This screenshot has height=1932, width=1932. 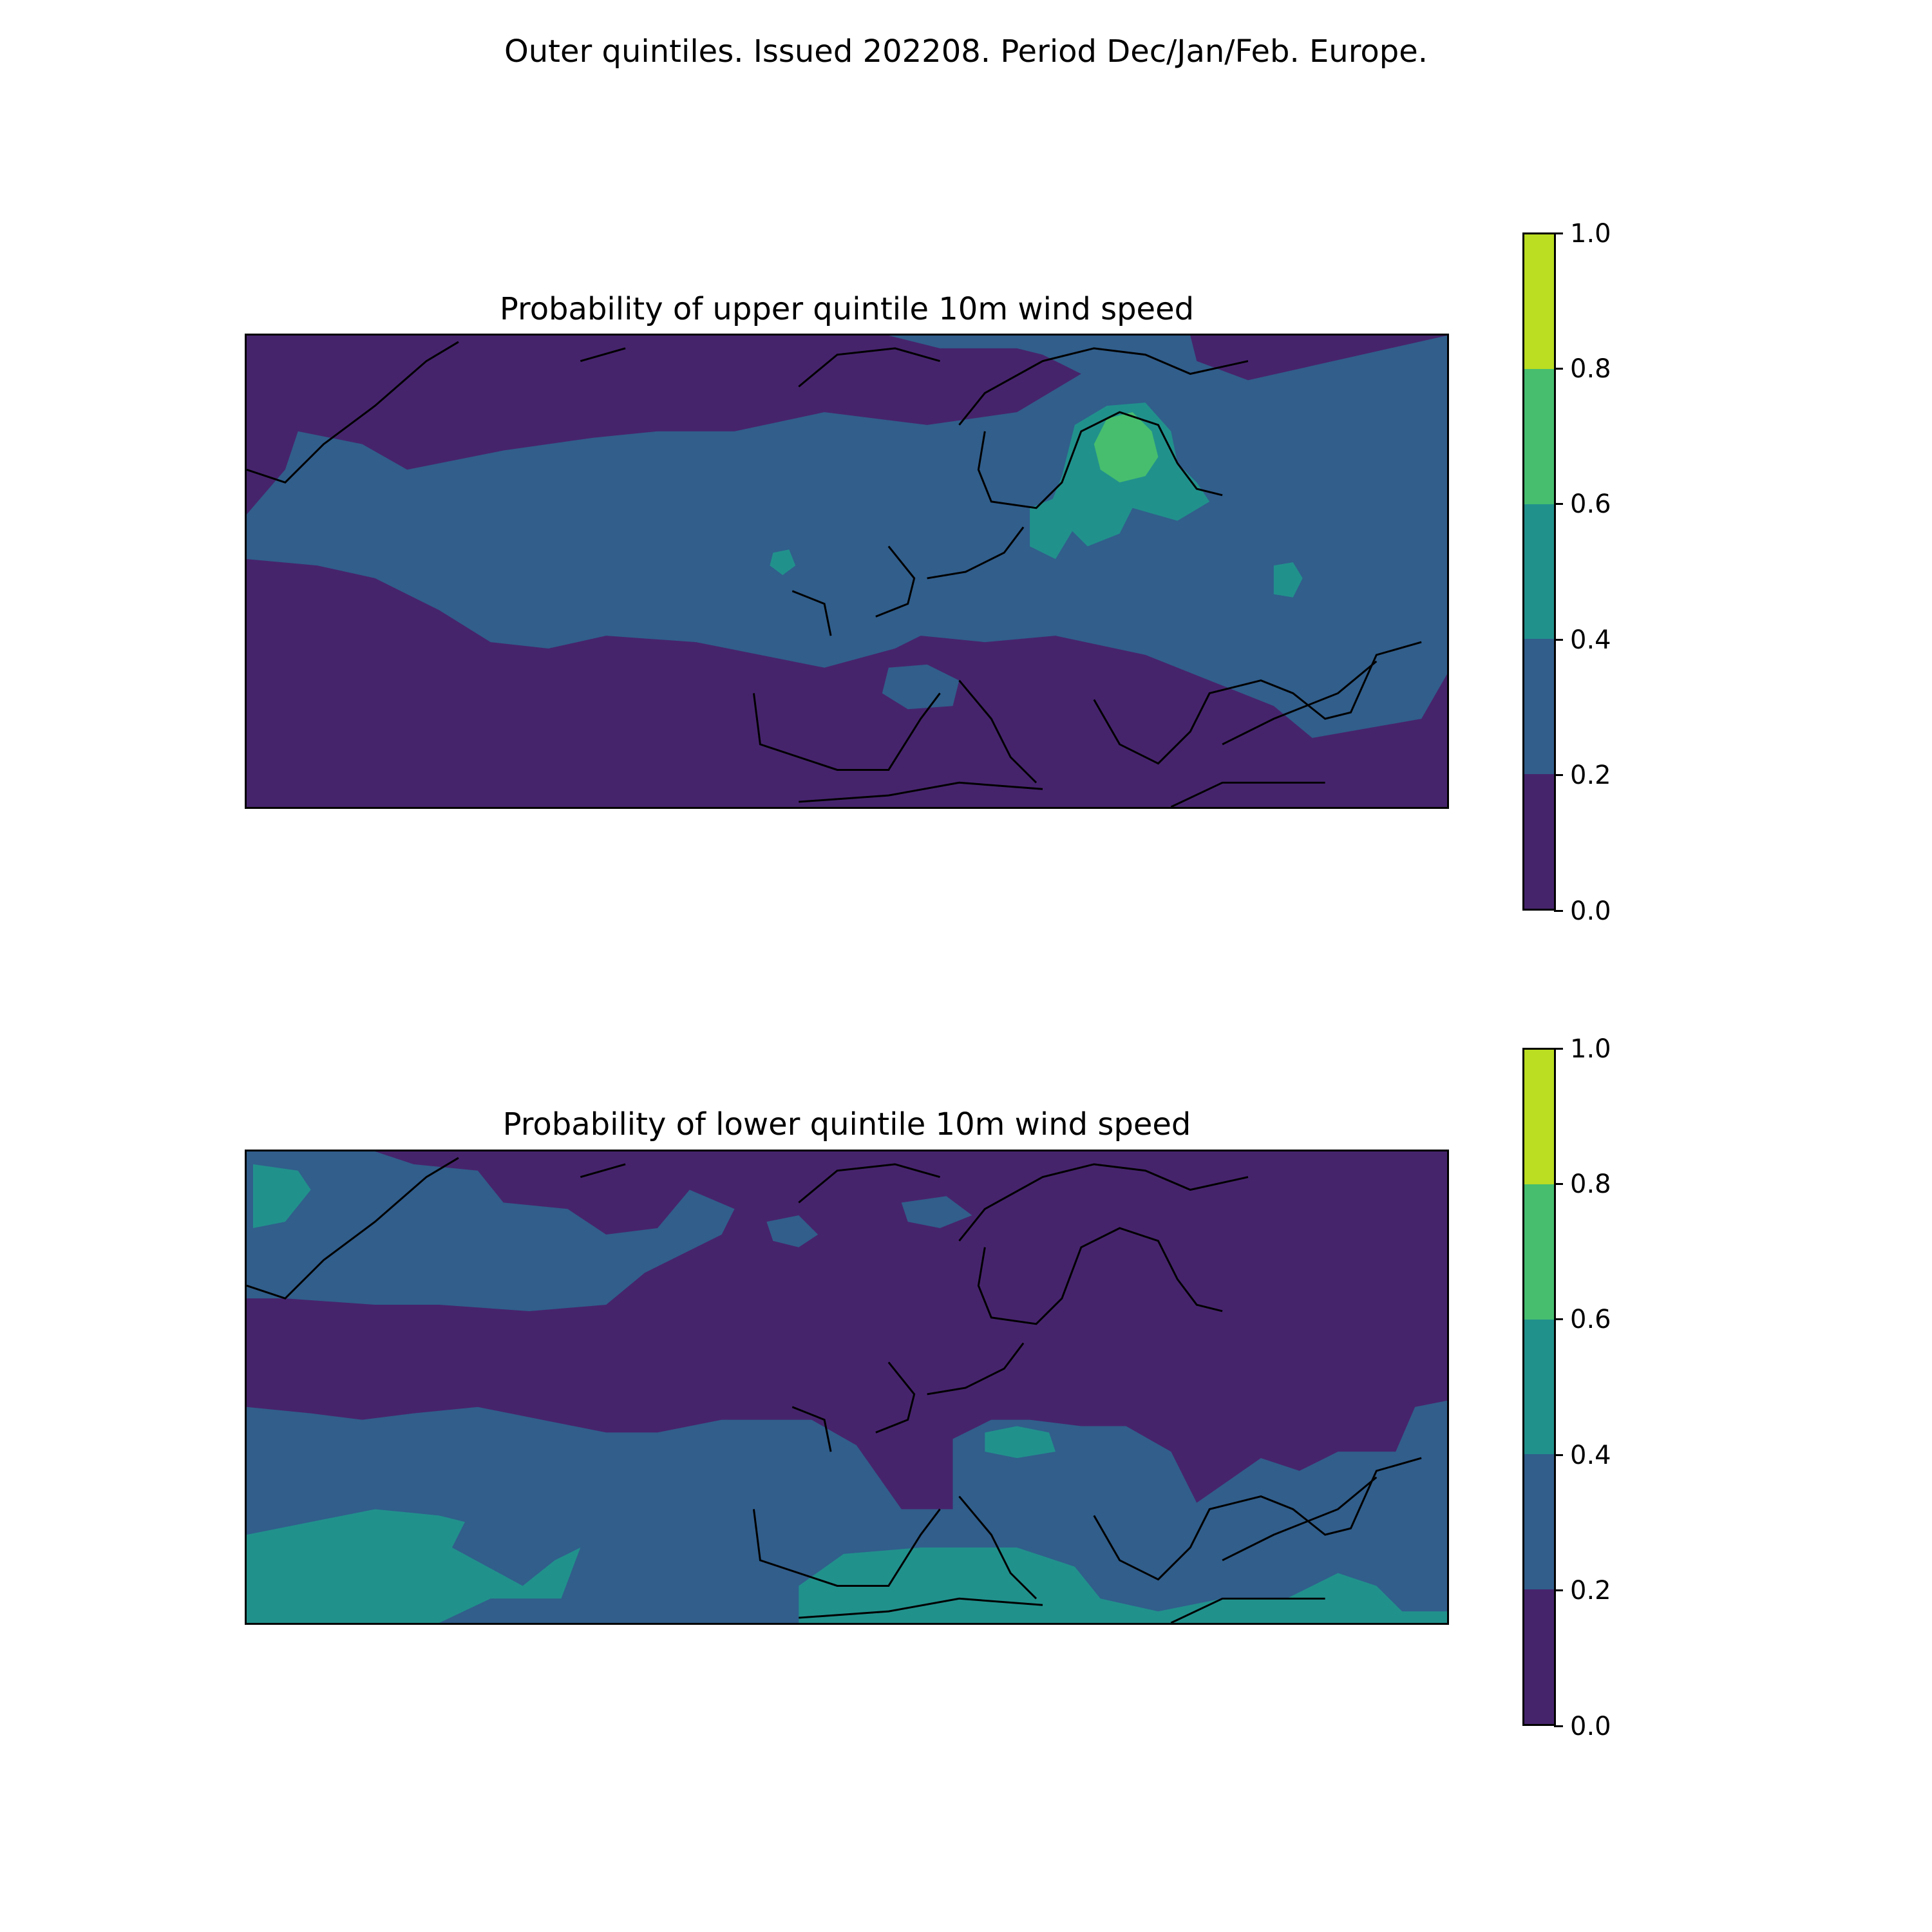 I want to click on class-0.4-0.6-mediterranean, so click(x=1123, y=1585).